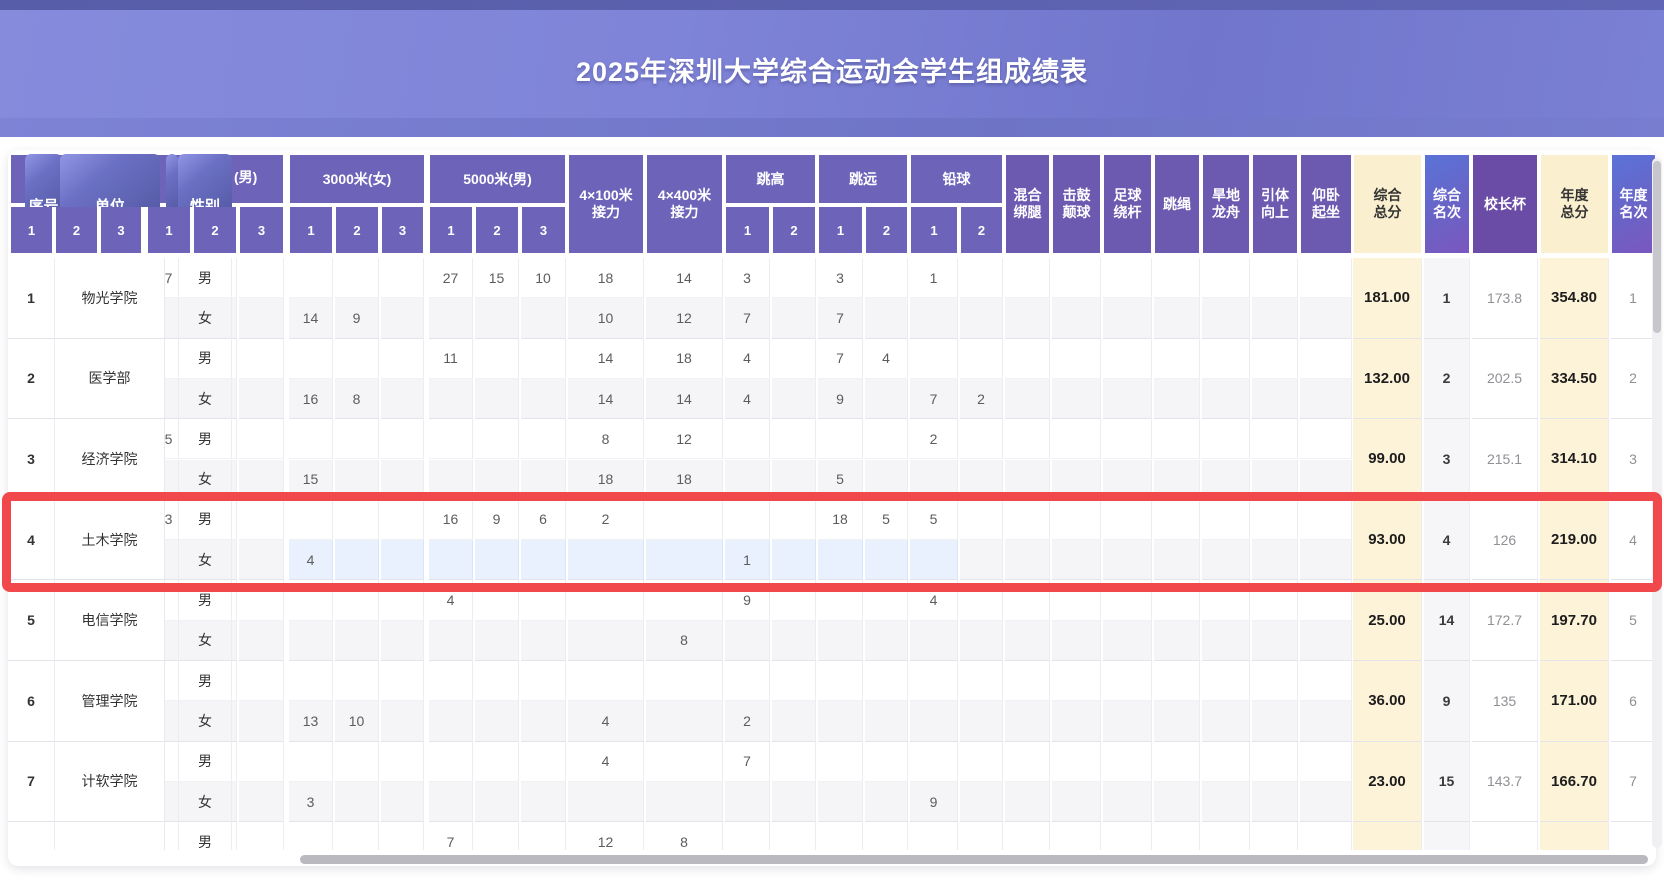 The image size is (1664, 893). Describe the element at coordinates (1027, 439) in the screenshot. I see `cell-hd-male-row3` at that location.